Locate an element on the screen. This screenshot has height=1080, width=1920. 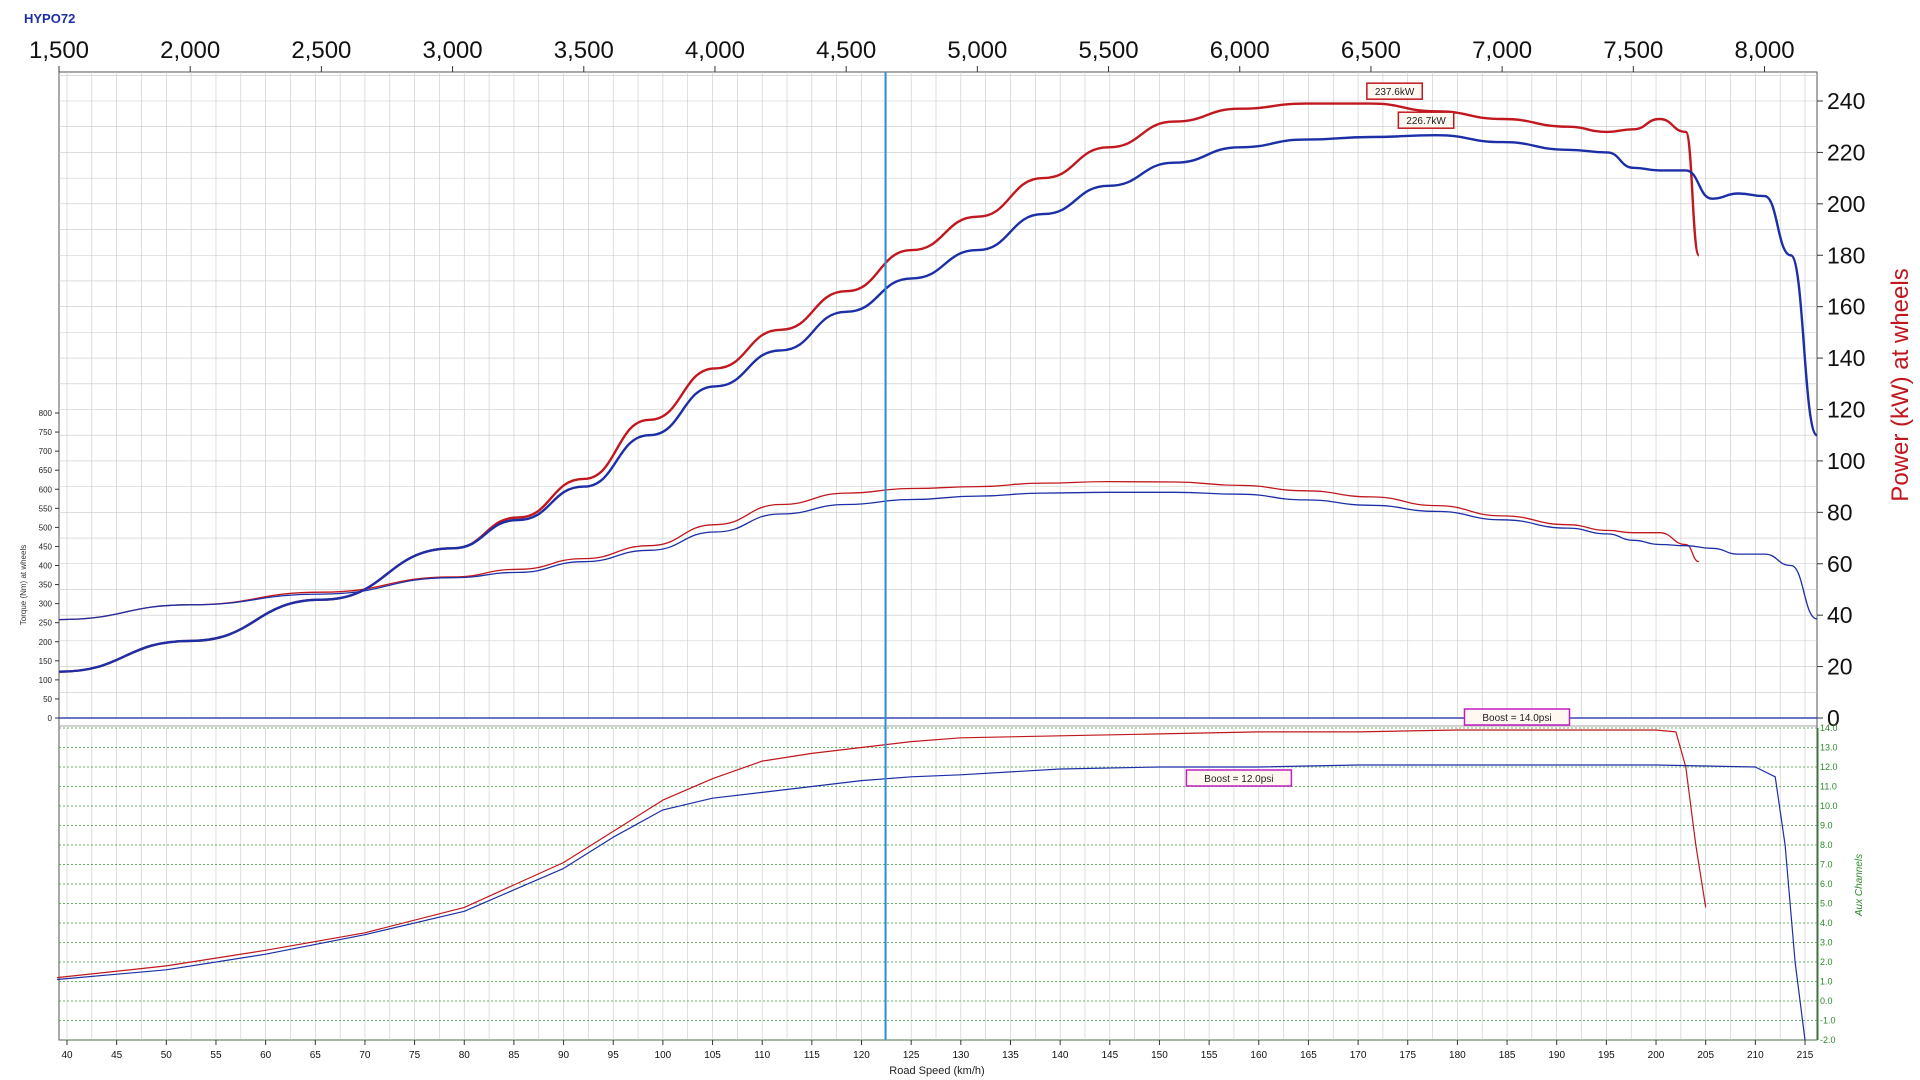
speed-tick-label: 75 is located at coordinates (415, 1055).